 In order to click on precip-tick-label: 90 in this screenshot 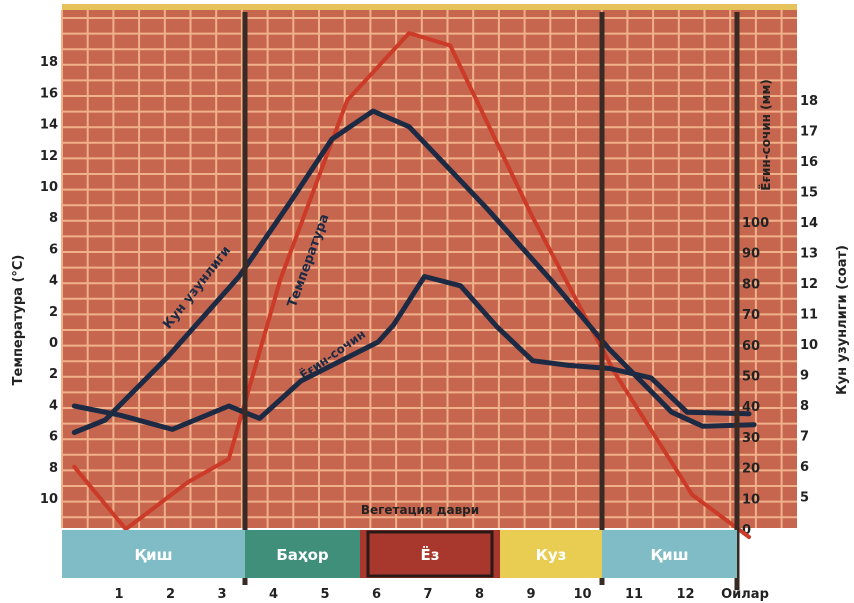, I will do `click(751, 254)`.